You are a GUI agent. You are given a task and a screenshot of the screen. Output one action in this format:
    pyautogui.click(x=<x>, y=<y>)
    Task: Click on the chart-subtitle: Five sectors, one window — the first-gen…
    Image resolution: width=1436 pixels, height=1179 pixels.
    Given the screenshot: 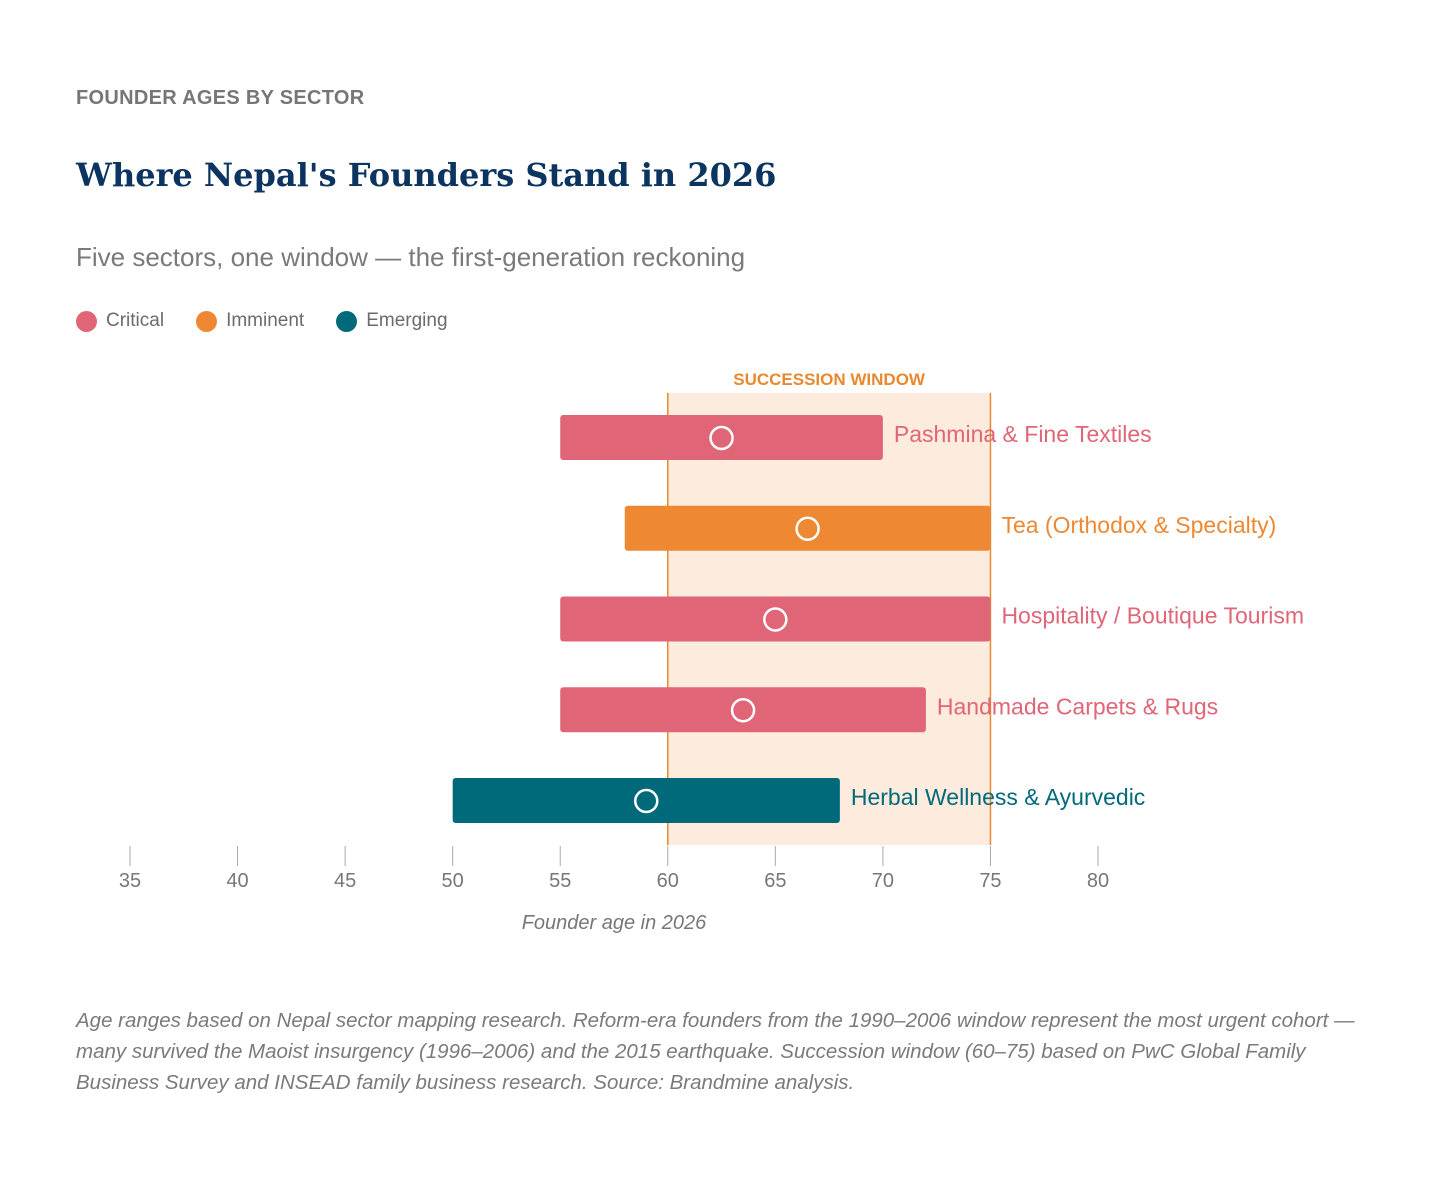 What is the action you would take?
    pyautogui.click(x=411, y=257)
    